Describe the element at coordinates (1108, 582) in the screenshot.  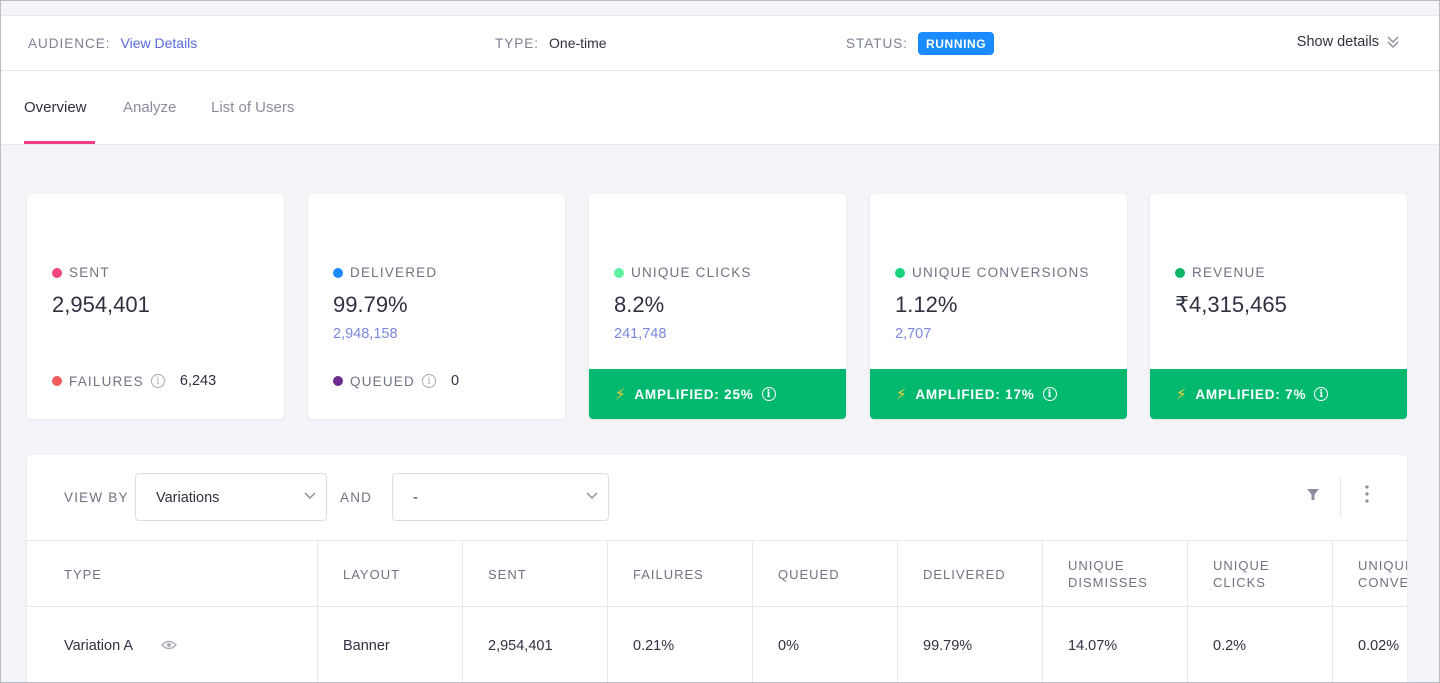
I see `header-unique-dismisses-line2: DISMISSES` at that location.